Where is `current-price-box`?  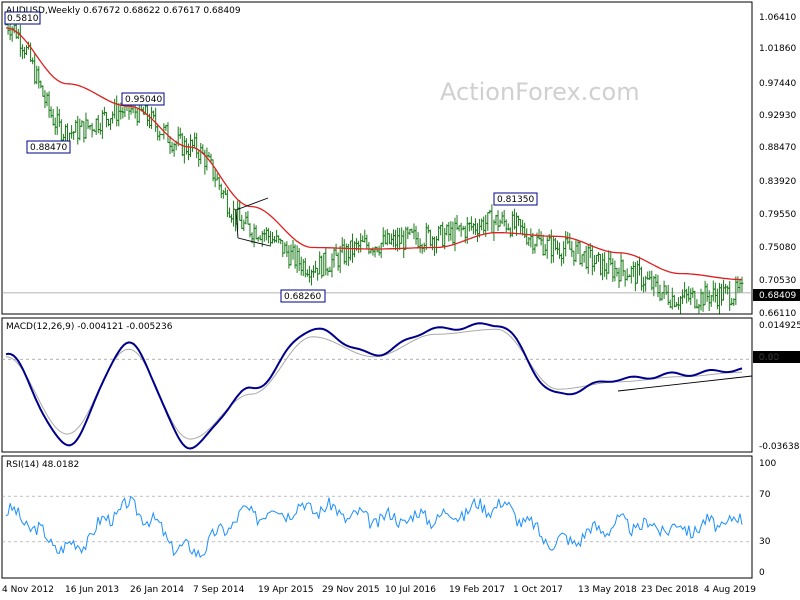
current-price-box is located at coordinates (776, 295).